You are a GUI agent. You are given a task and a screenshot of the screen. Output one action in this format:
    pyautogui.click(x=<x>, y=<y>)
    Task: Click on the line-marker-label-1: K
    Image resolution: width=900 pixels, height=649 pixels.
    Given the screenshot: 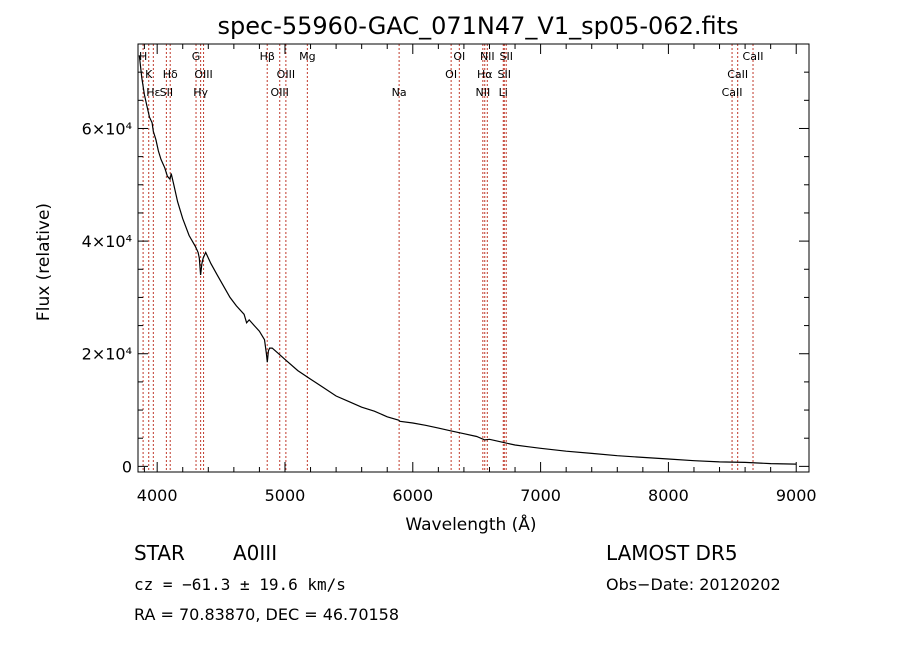 What is the action you would take?
    pyautogui.click(x=149, y=74)
    